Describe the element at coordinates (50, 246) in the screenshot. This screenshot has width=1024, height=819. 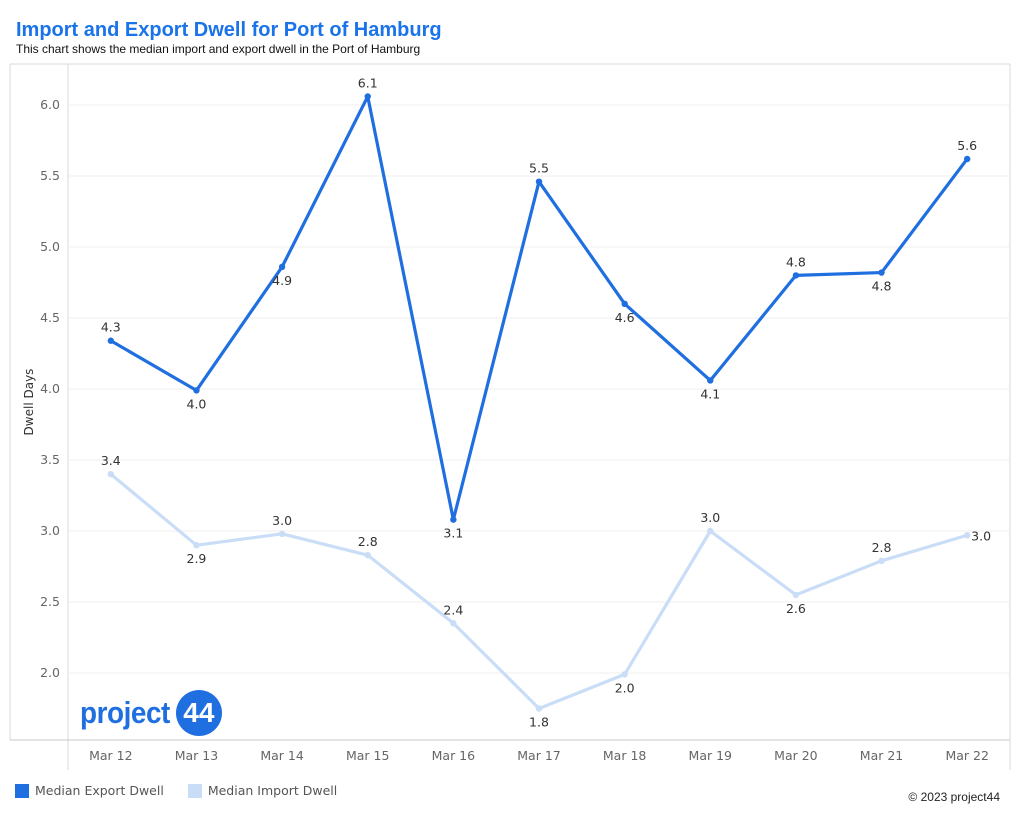
I see `y-tick-label: 5.0` at that location.